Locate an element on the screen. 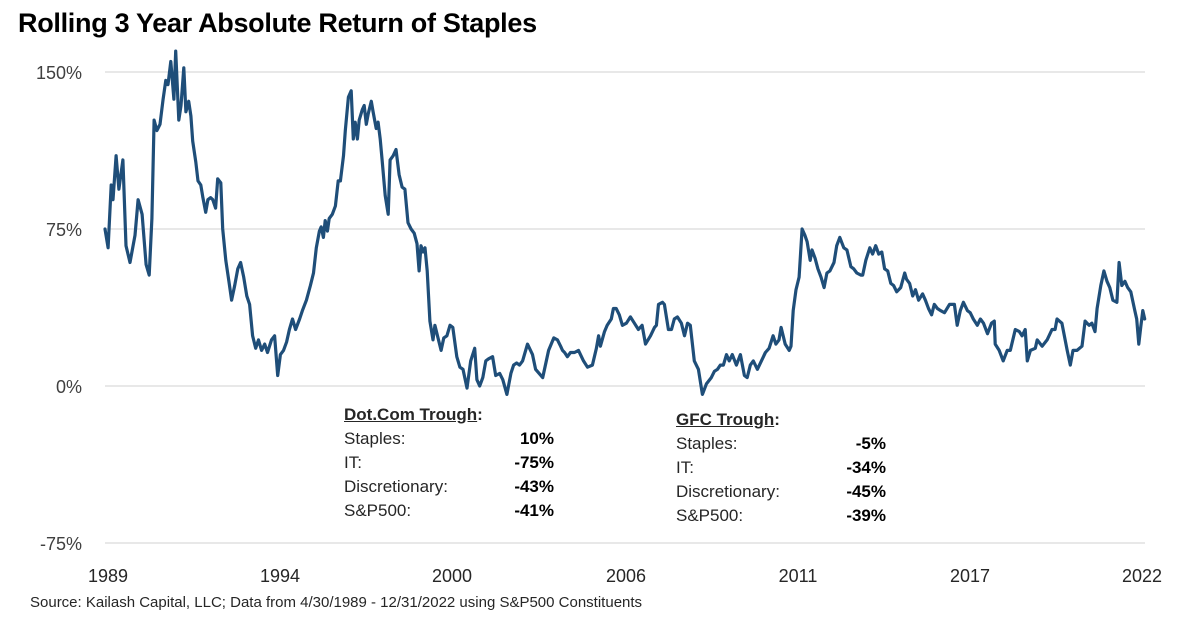 The height and width of the screenshot is (627, 1200). annotation-row: IT: -34% is located at coordinates (781, 468).